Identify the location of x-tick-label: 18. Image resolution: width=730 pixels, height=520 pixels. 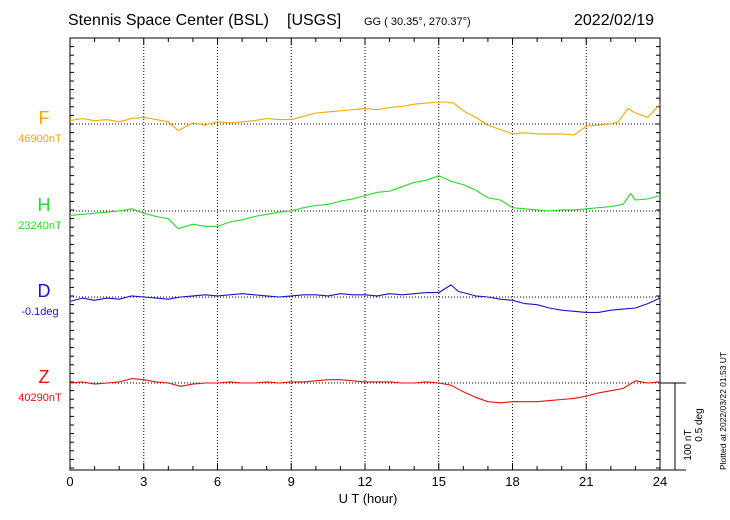
(512, 481).